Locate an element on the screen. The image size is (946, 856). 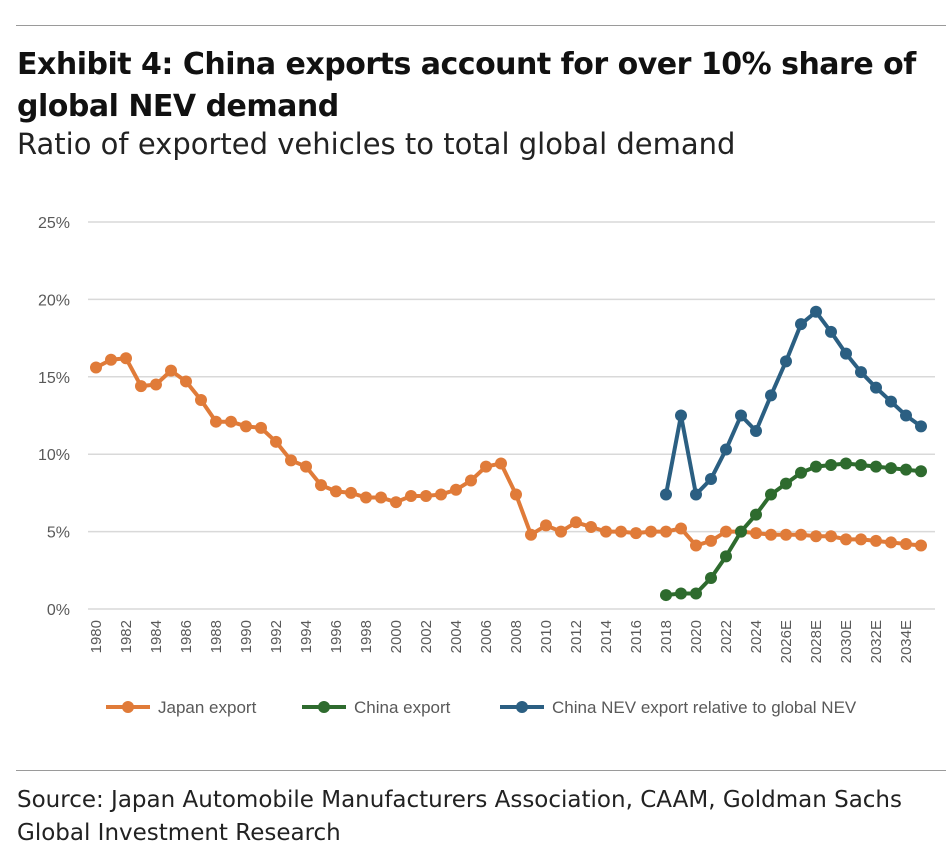
x-tick-label: 2000 is located at coordinates (396, 636).